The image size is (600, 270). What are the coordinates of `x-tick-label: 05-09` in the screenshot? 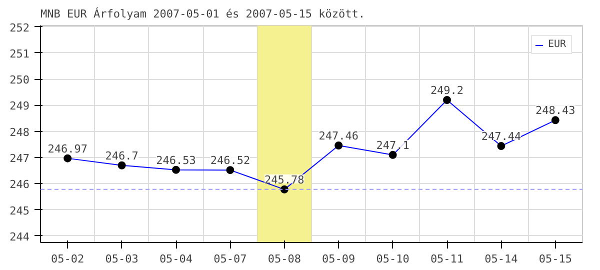 It's located at (339, 259).